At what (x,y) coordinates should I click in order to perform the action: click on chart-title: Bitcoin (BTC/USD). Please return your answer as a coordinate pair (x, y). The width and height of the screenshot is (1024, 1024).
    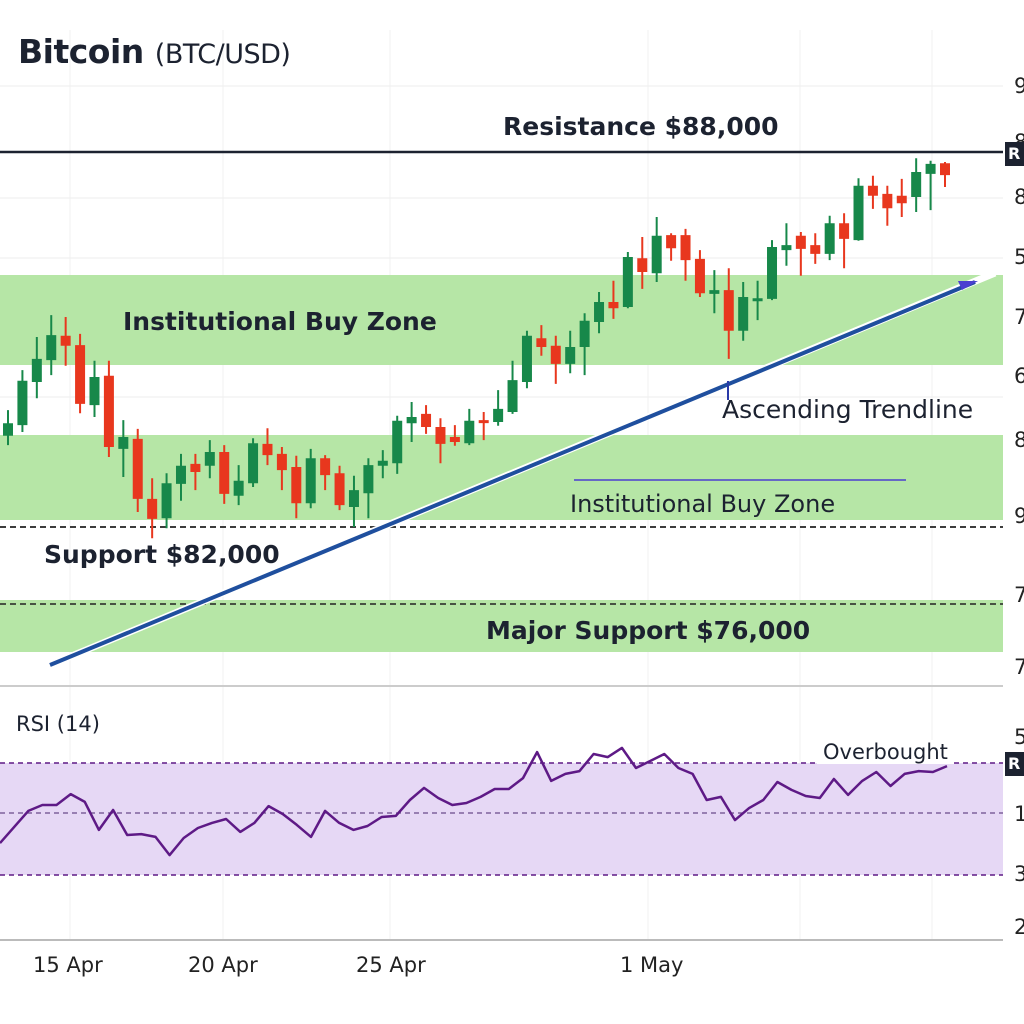
    Looking at the image, I should click on (154, 51).